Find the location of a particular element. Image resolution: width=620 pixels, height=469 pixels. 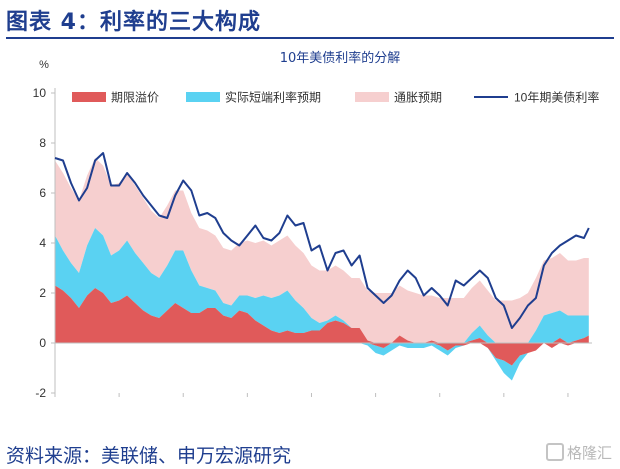

title-divider is located at coordinates (310, 38).